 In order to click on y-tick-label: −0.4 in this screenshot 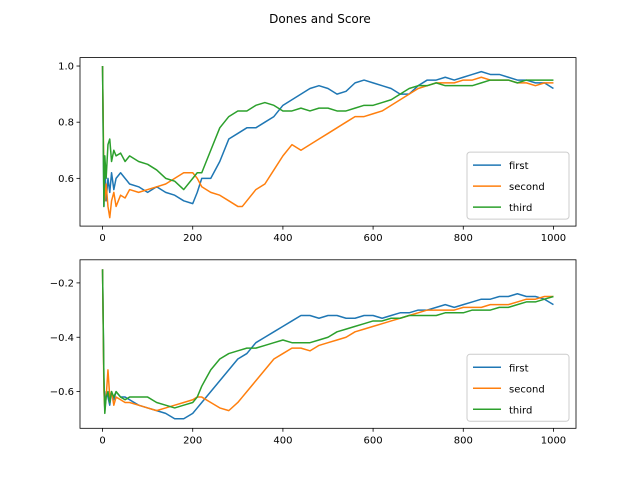, I will do `click(62, 338)`.